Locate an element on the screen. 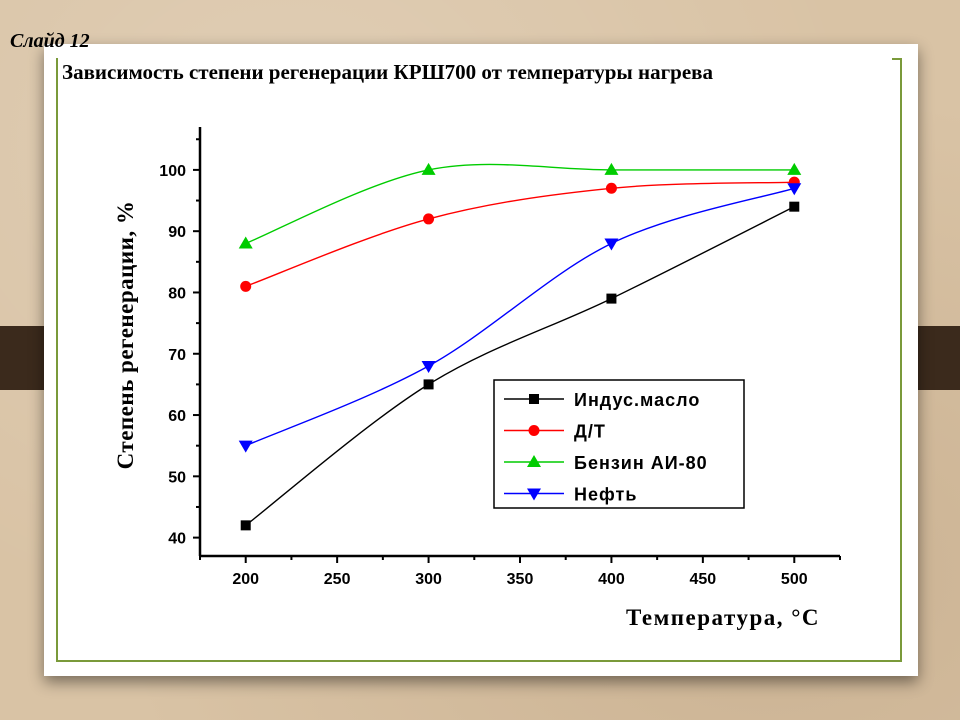 The height and width of the screenshot is (720, 960). title-background is located at coordinates (475, 73).